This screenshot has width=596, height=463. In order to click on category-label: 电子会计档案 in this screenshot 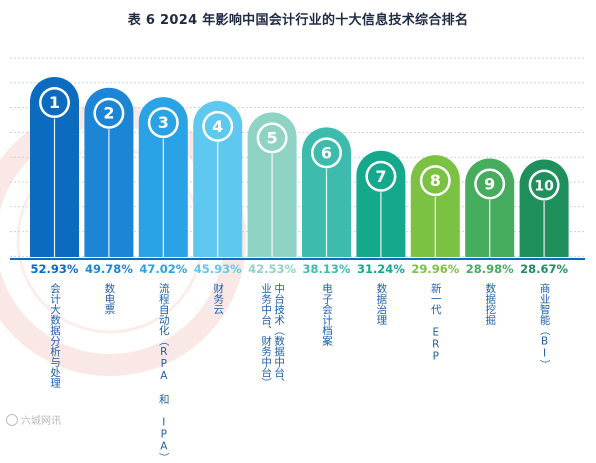, I will do `click(327, 314)`.